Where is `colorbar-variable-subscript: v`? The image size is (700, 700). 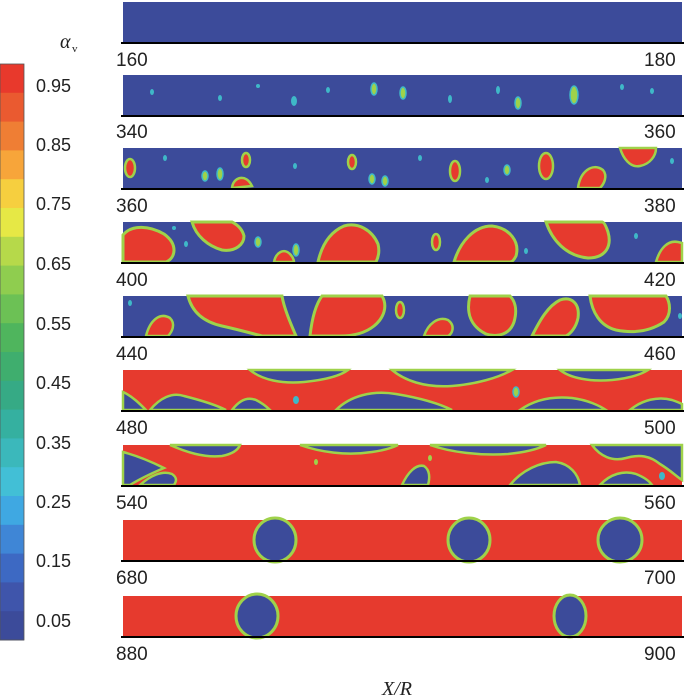
colorbar-variable-subscript: v is located at coordinates (75, 49).